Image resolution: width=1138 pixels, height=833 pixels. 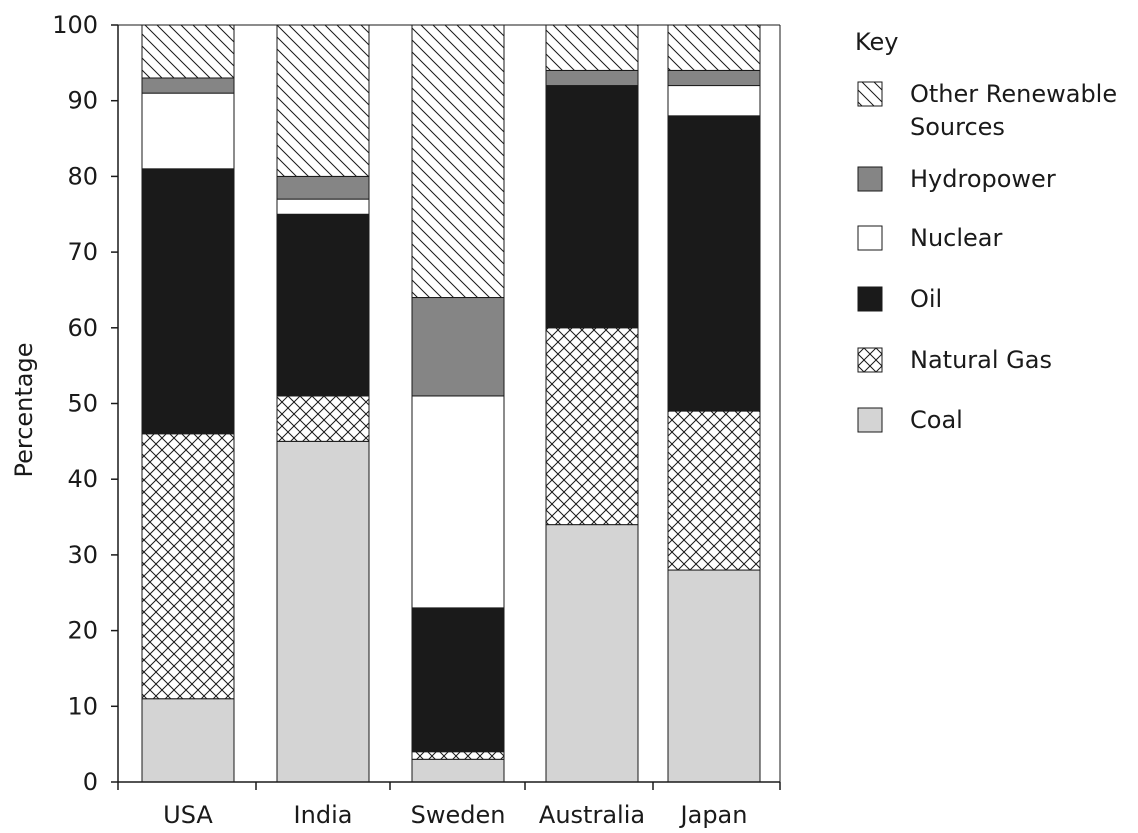 I want to click on bar-segment-sweden-hydropower, so click(x=458, y=347).